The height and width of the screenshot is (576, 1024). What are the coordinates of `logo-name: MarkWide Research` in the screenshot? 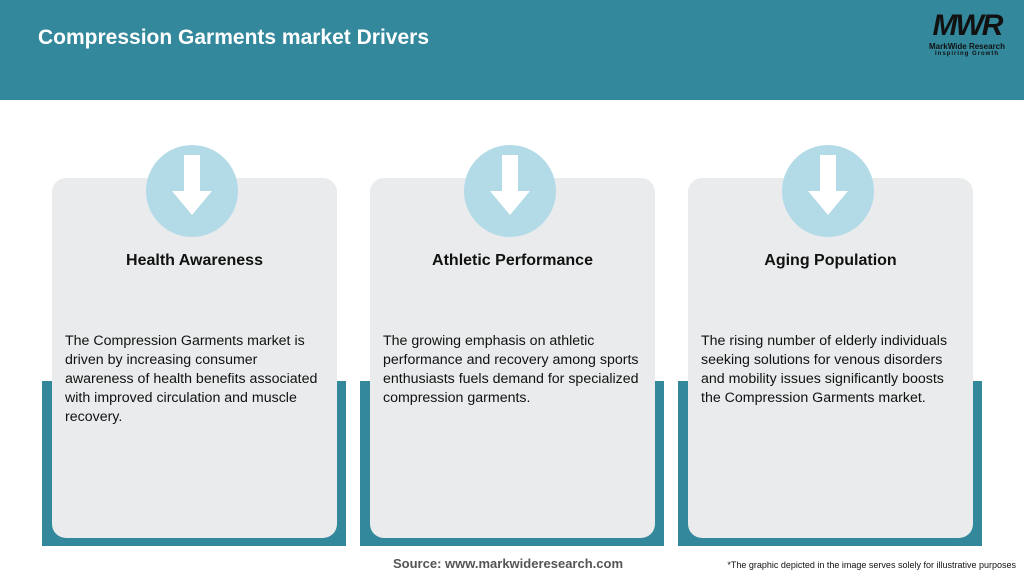 It's located at (967, 46).